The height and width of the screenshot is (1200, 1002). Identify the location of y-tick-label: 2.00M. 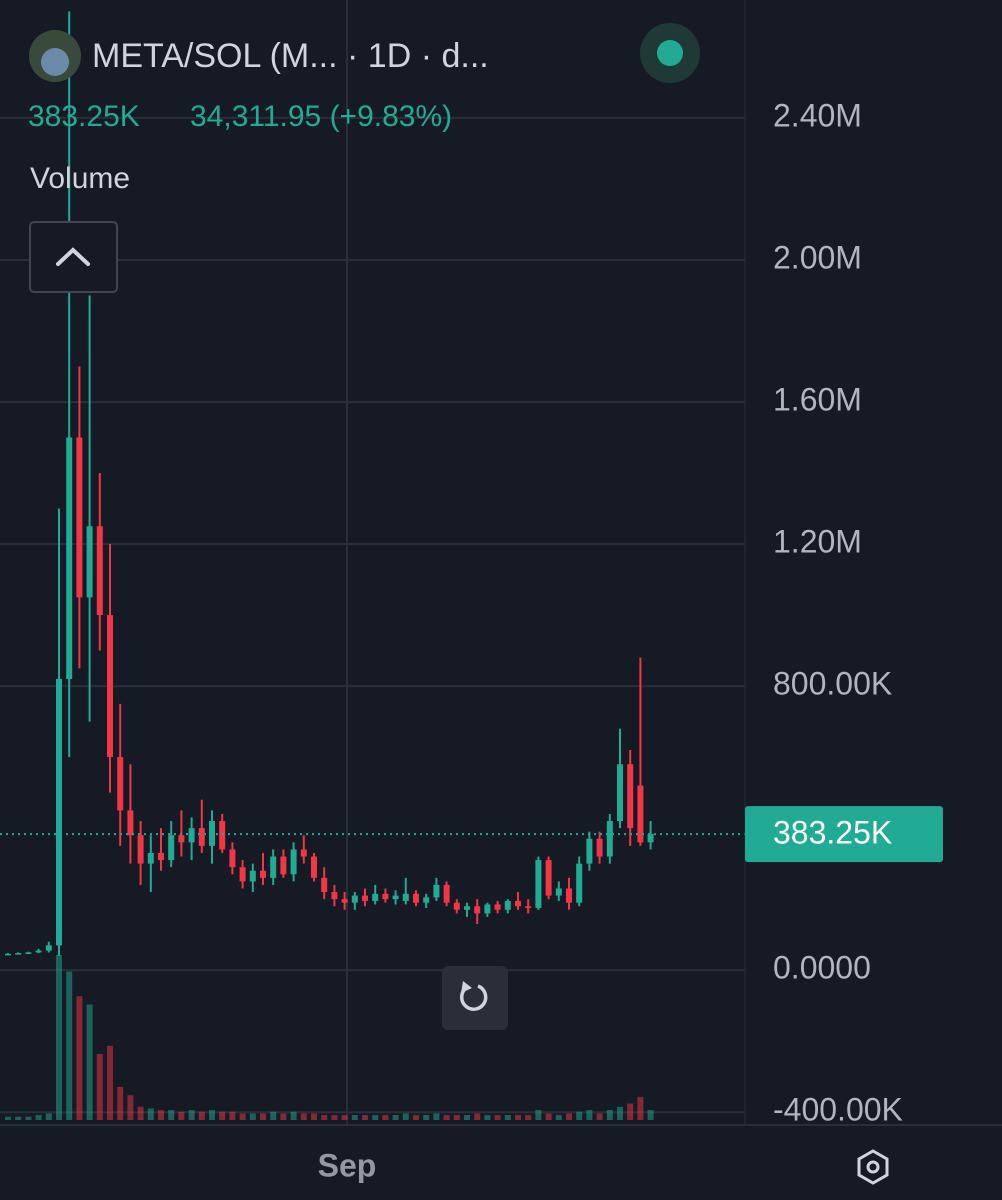
(817, 257).